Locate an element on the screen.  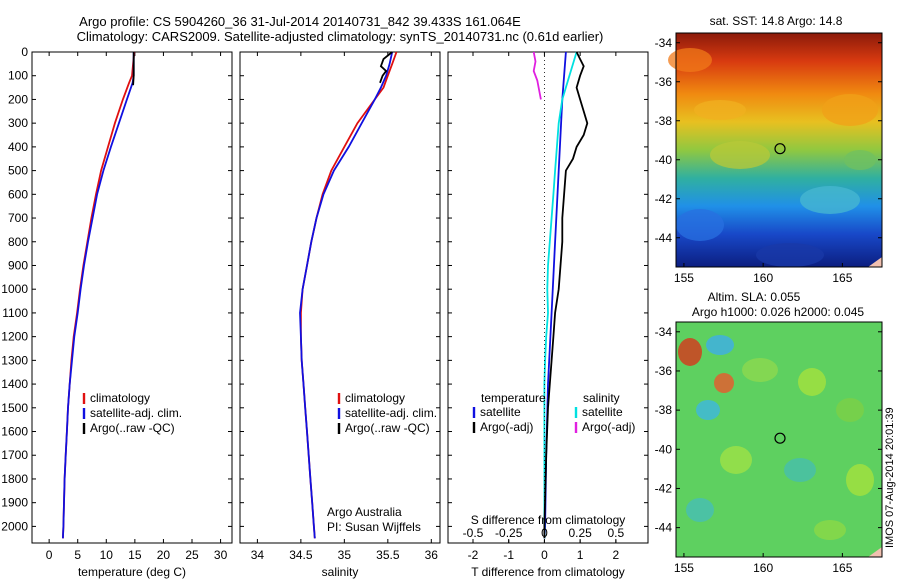
x-tick-label: 1 is located at coordinates (580, 555).